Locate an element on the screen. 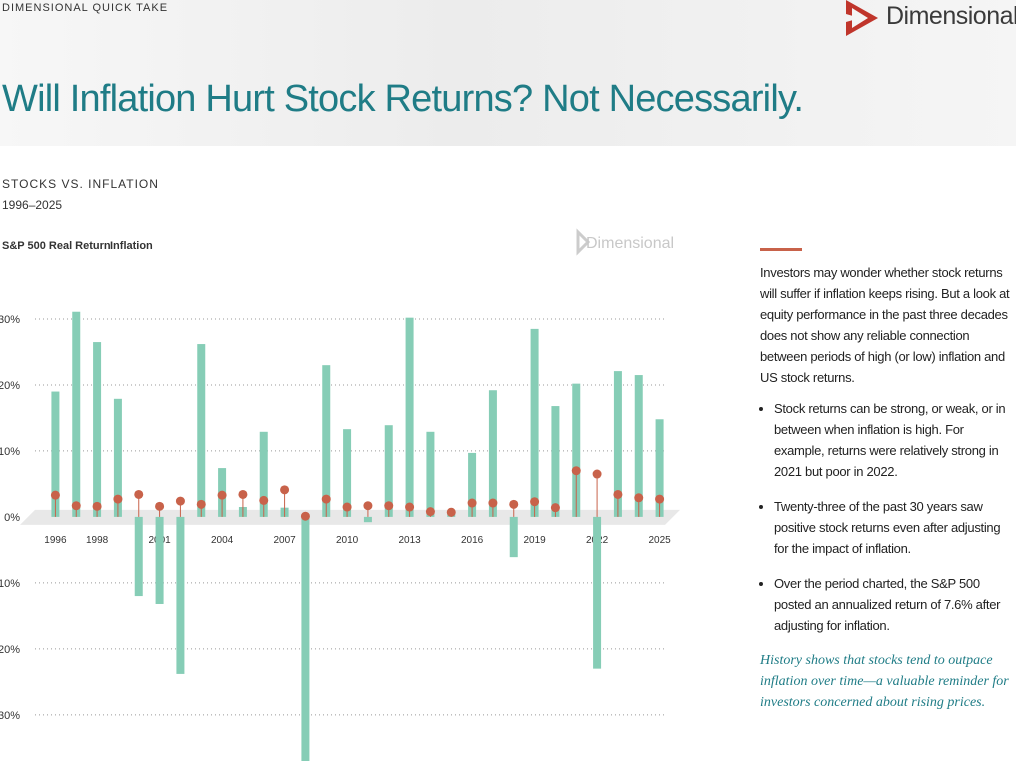  chart-title: STOCKS VS. INFLATION is located at coordinates (80, 184).